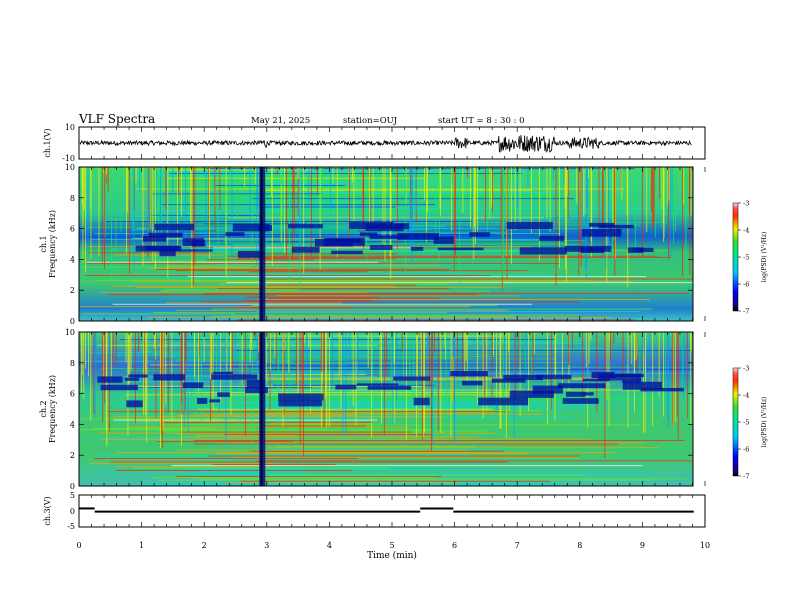  Describe the element at coordinates (750, 258) in the screenshot. I see `ch1-colorbar: -3 -4 -5 -6 -7 log(PSD) (V²/Hz)` at that location.